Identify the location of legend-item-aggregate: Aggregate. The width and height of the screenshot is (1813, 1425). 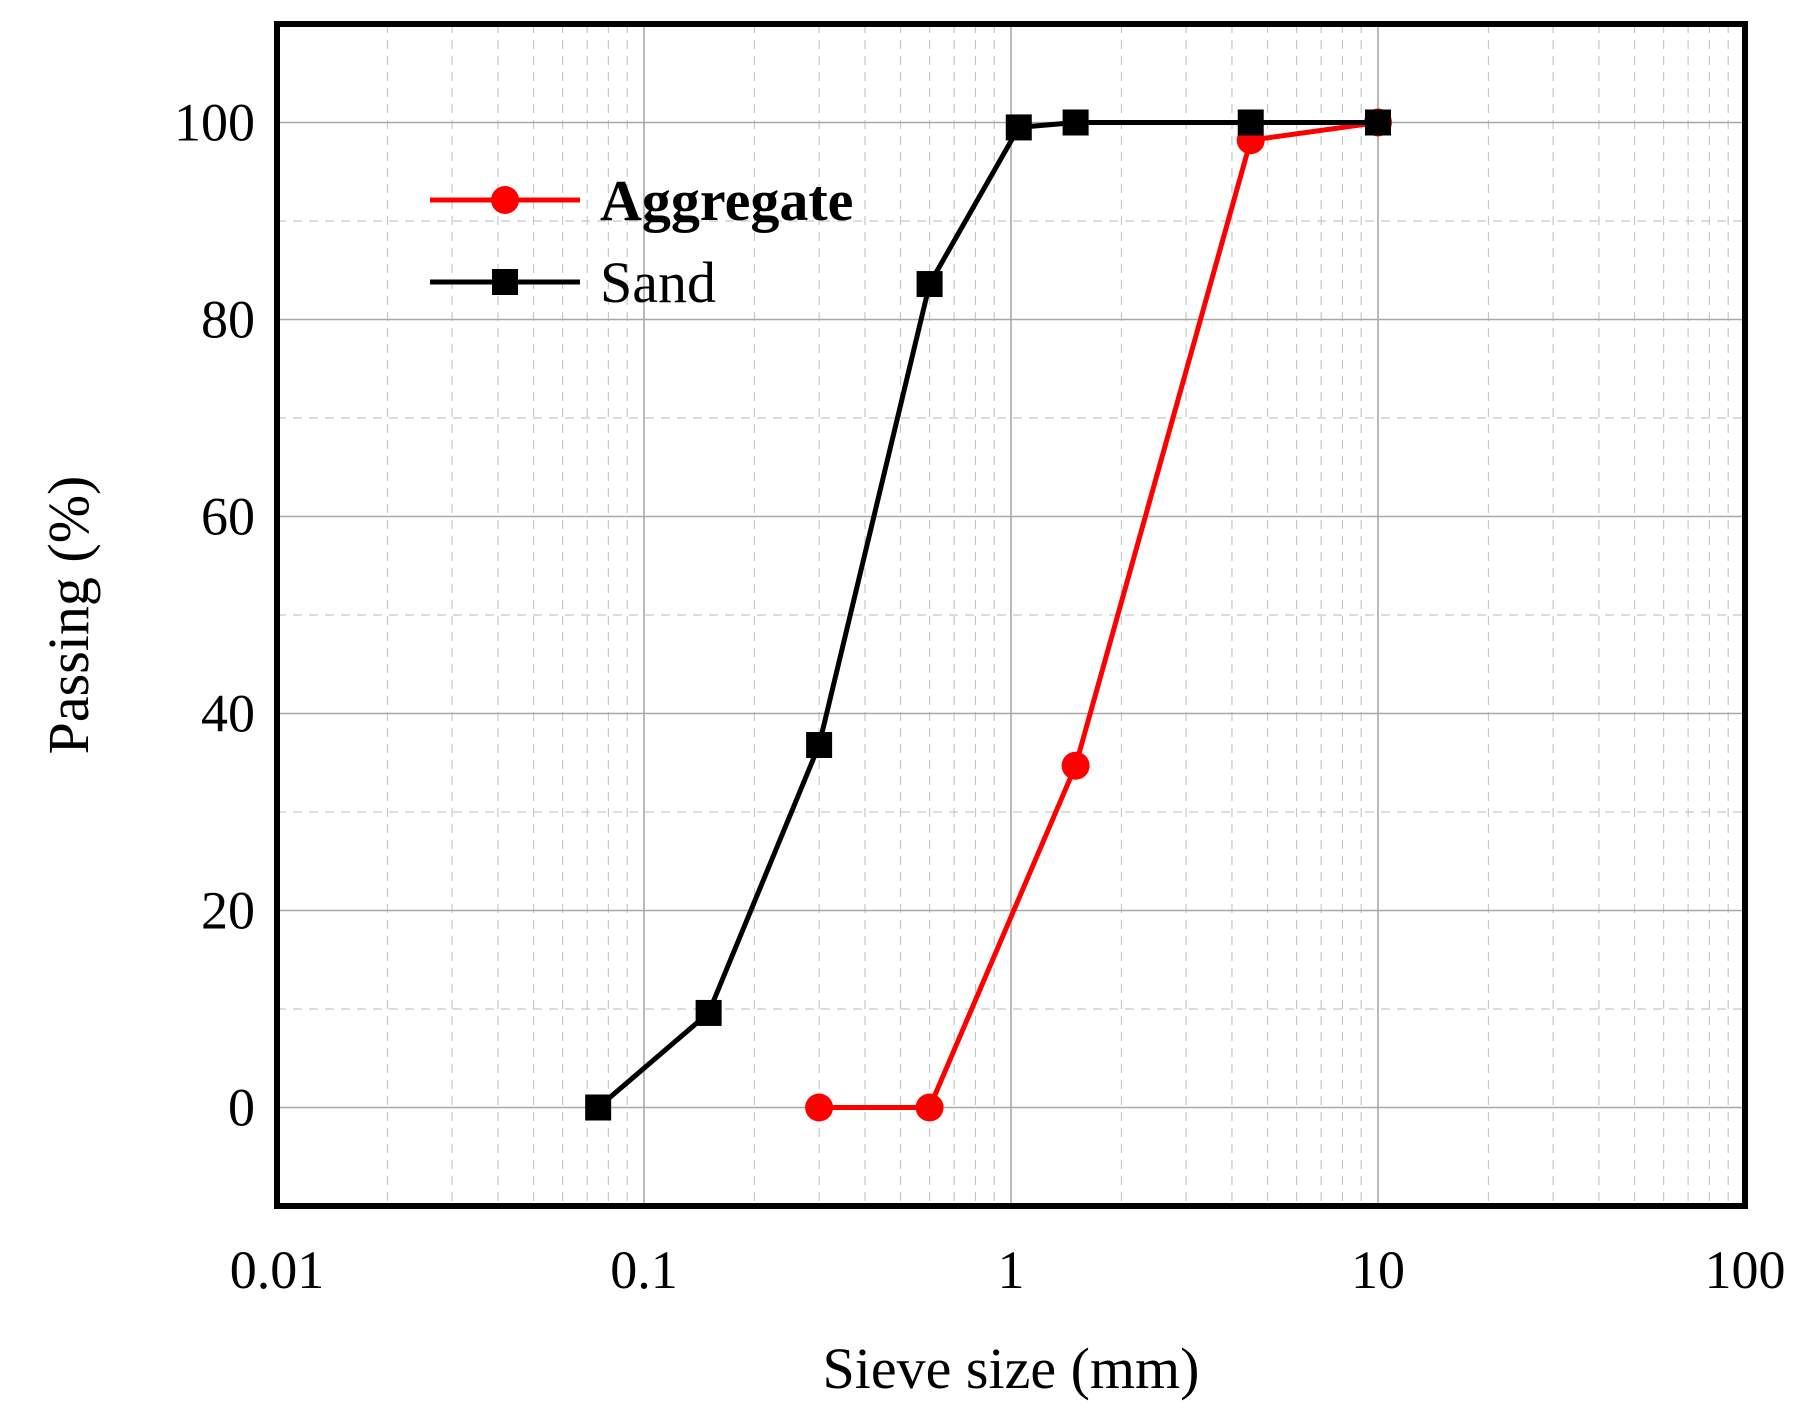
(641, 200).